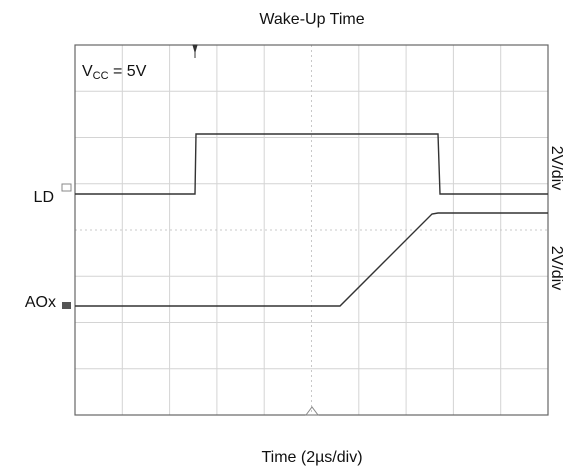 The height and width of the screenshot is (468, 563). Describe the element at coordinates (101, 76) in the screenshot. I see `supply-sub: CC` at that location.